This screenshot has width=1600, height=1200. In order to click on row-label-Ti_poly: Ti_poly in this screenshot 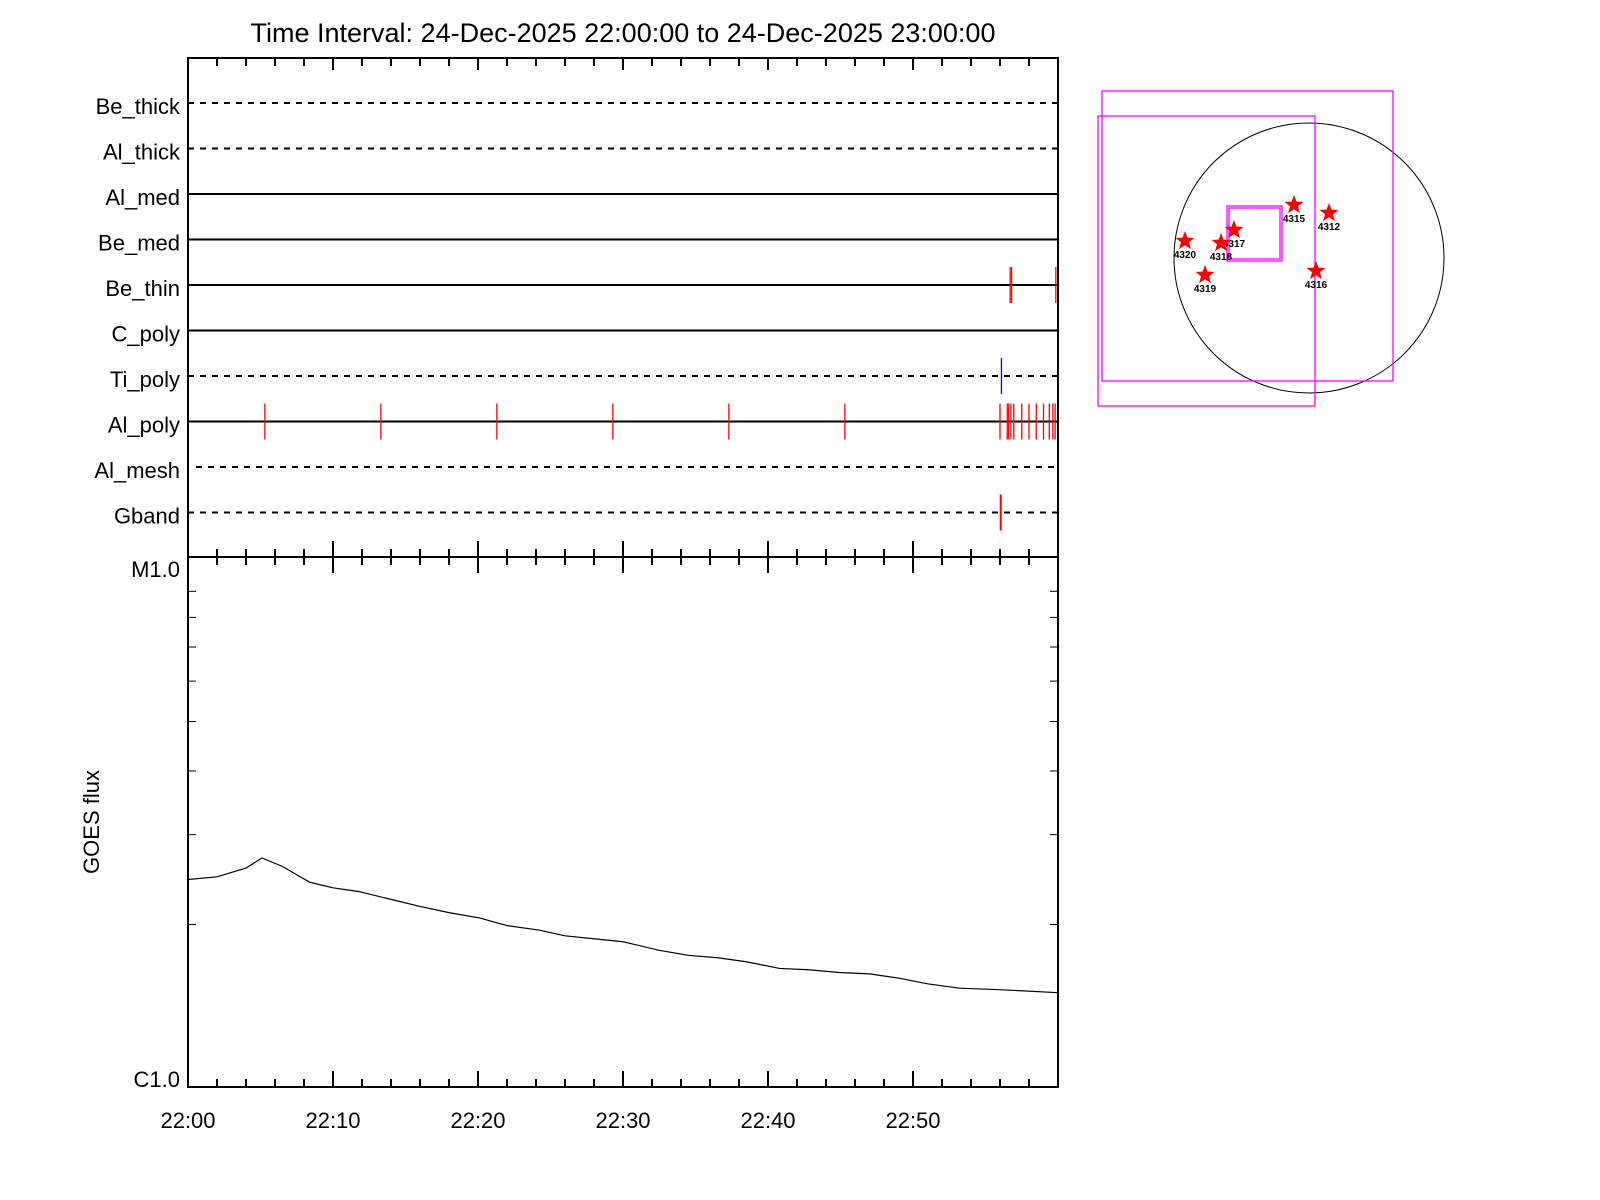, I will do `click(145, 379)`.